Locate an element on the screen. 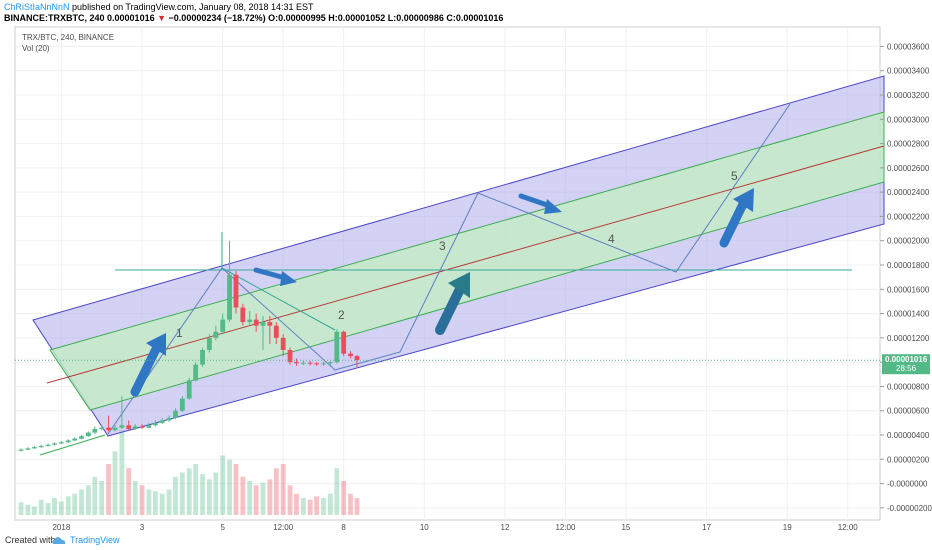 This screenshot has height=550, width=932. y-tick-label: 0.00003400 is located at coordinates (908, 71).